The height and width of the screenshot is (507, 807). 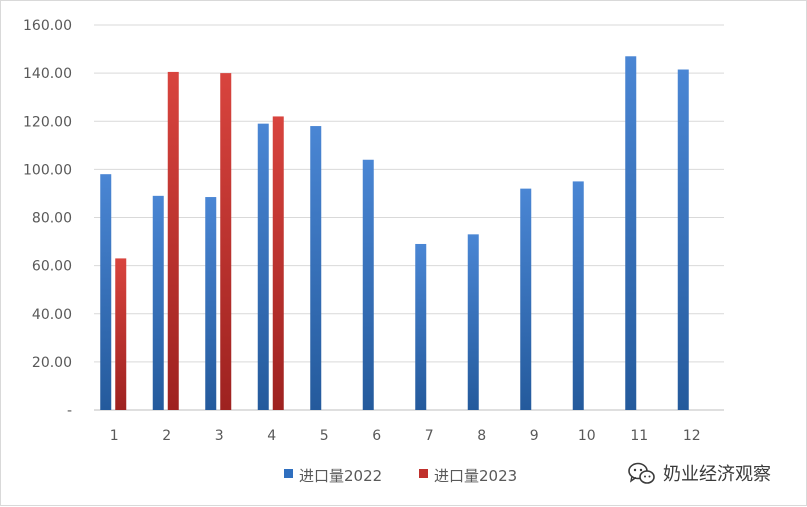 I want to click on y-tick-label: 100.00, so click(x=47, y=170).